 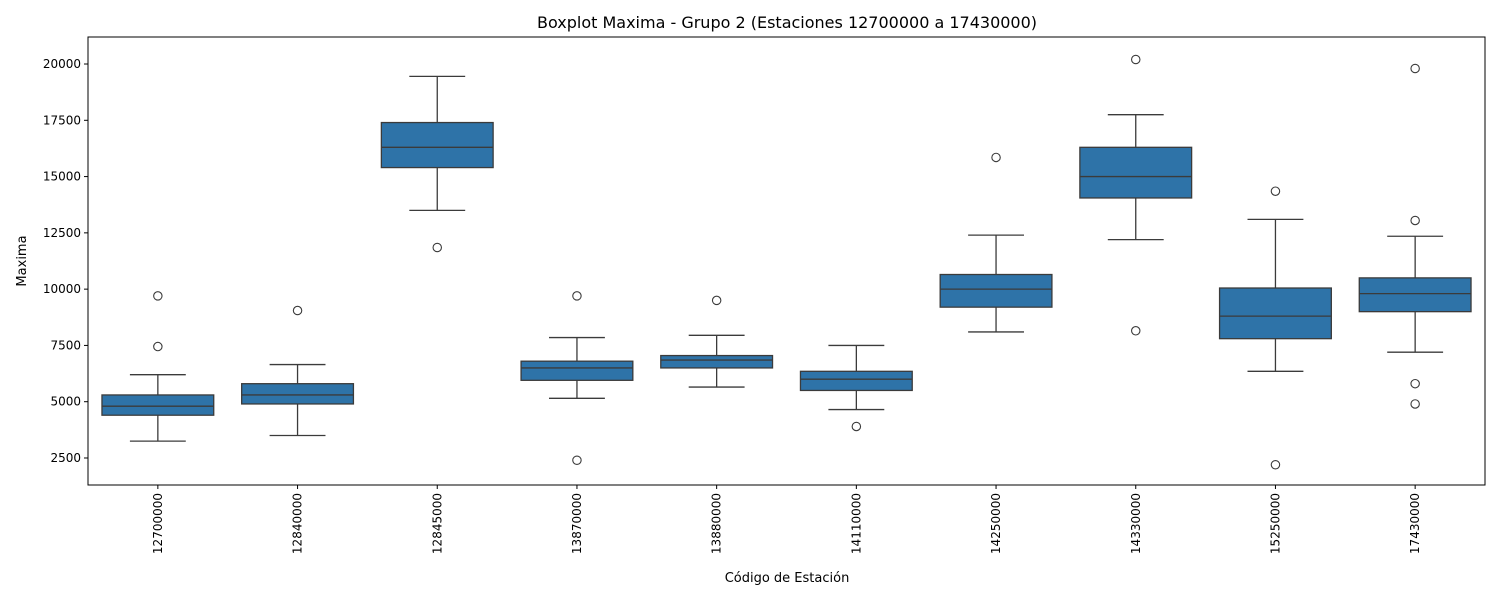 What do you see at coordinates (65, 458) in the screenshot?
I see `y-tick-label: 2500` at bounding box center [65, 458].